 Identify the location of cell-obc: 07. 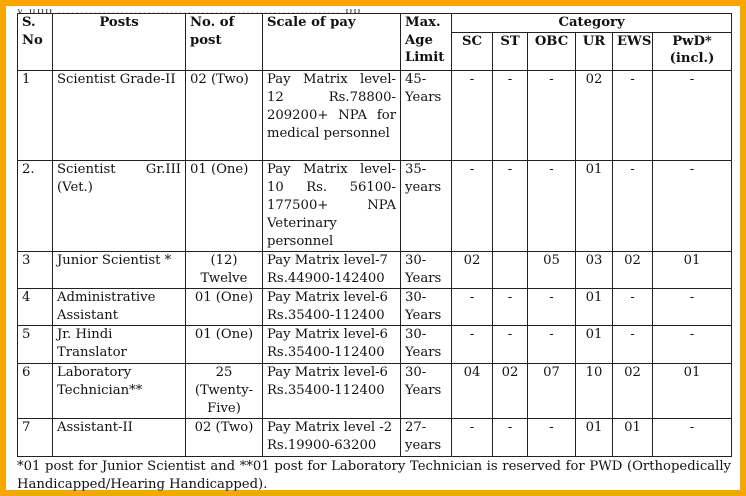
(551, 390).